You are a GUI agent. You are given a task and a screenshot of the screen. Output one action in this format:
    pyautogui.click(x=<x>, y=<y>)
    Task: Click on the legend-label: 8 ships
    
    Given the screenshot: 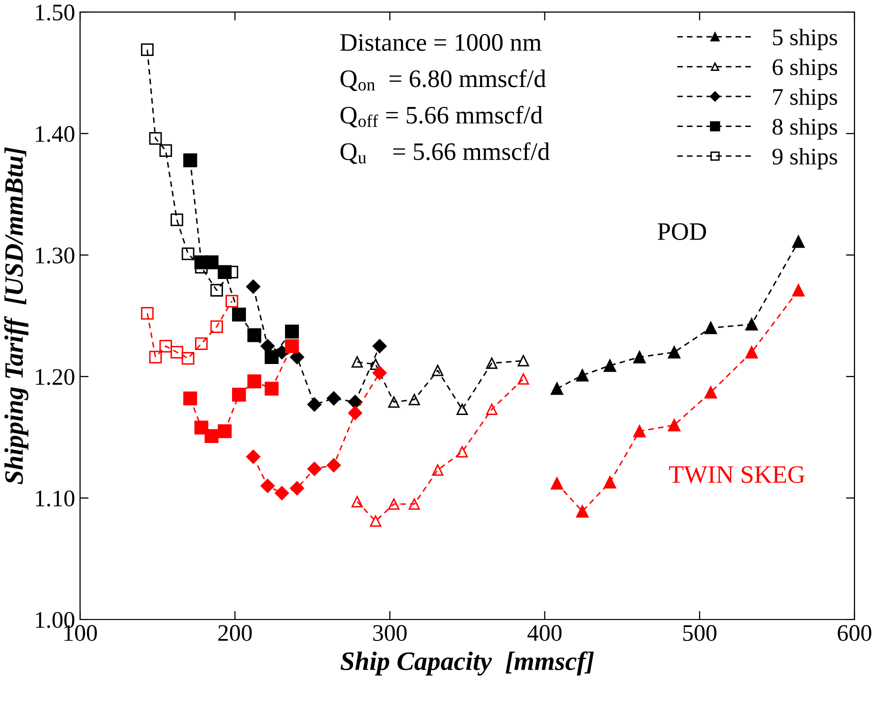 What is the action you would take?
    pyautogui.click(x=805, y=129)
    